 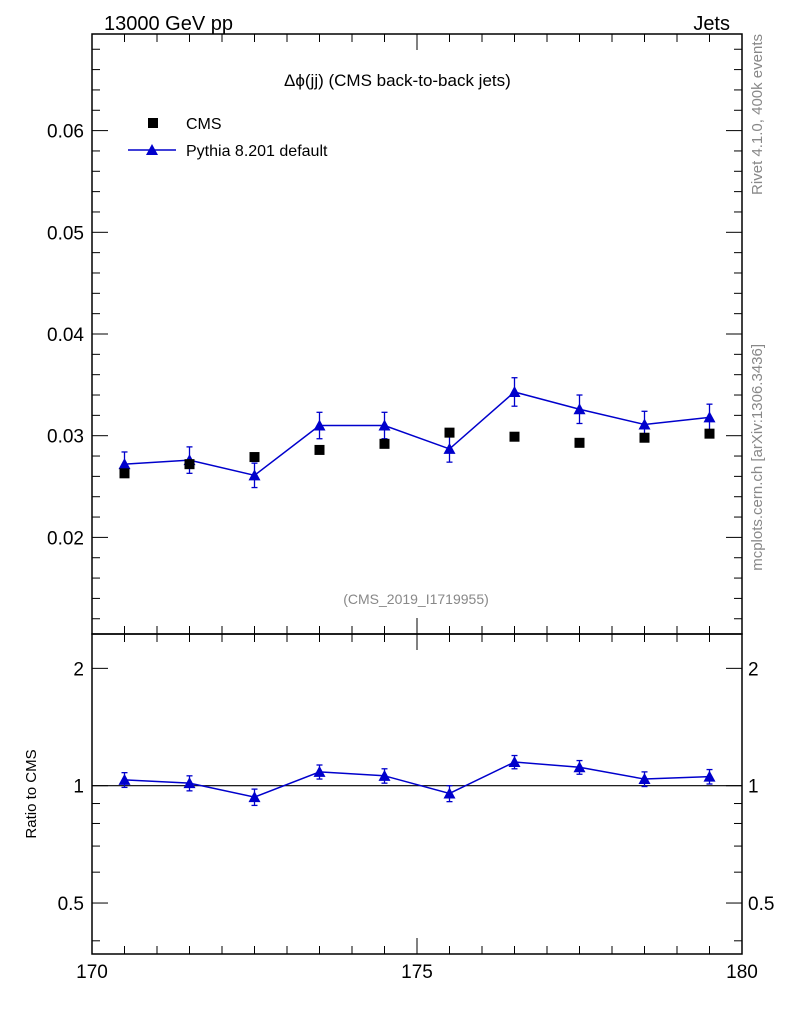 I want to click on ratio-y-tick-label-right: 1, so click(x=753, y=787).